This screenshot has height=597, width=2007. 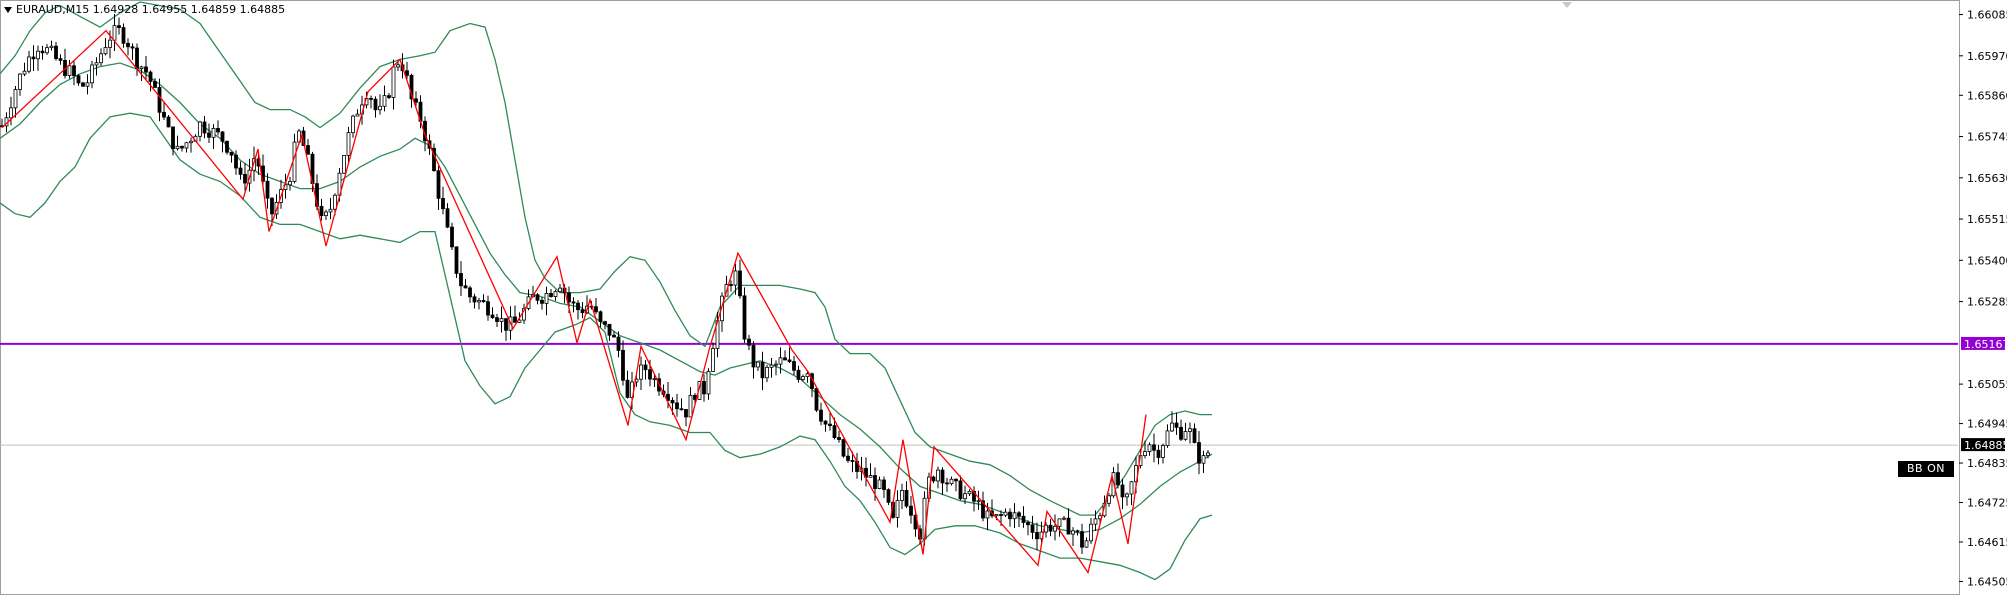 I want to click on y-tick-label: 1.65970, so click(x=1987, y=56).